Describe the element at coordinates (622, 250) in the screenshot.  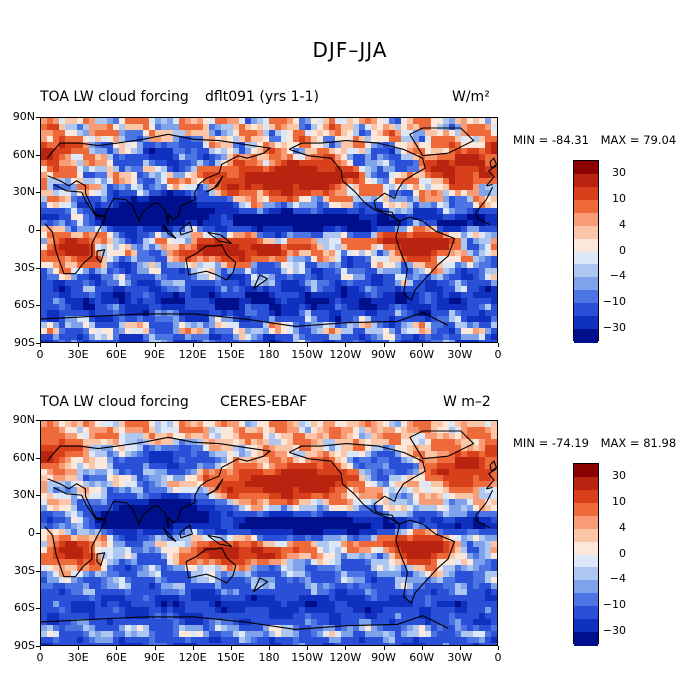
I see `colorbar-tick-label: 0` at that location.